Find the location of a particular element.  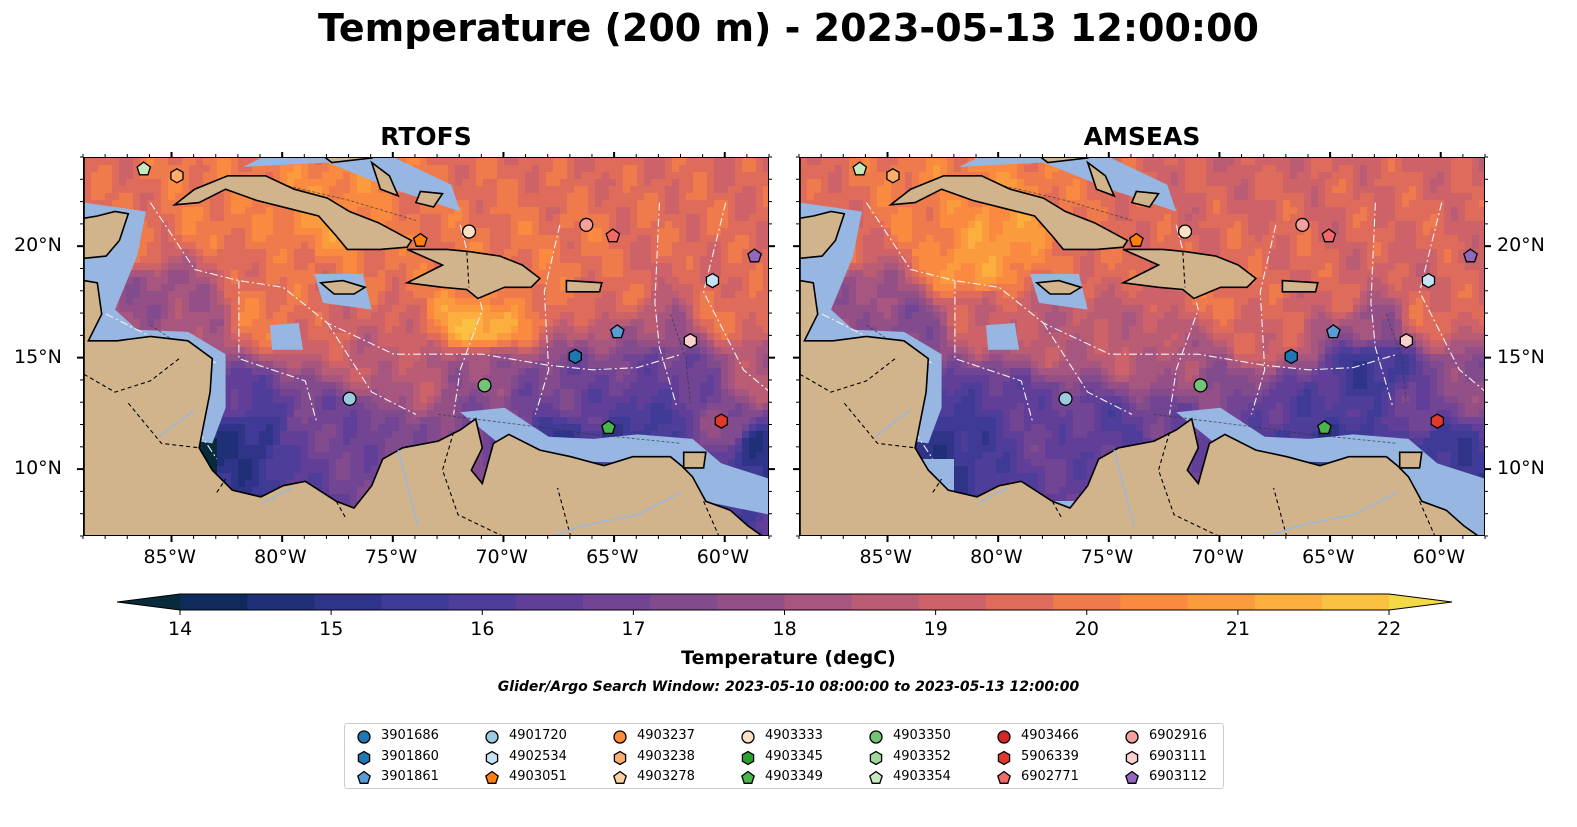

legend-label: 3901861 is located at coordinates (410, 776).